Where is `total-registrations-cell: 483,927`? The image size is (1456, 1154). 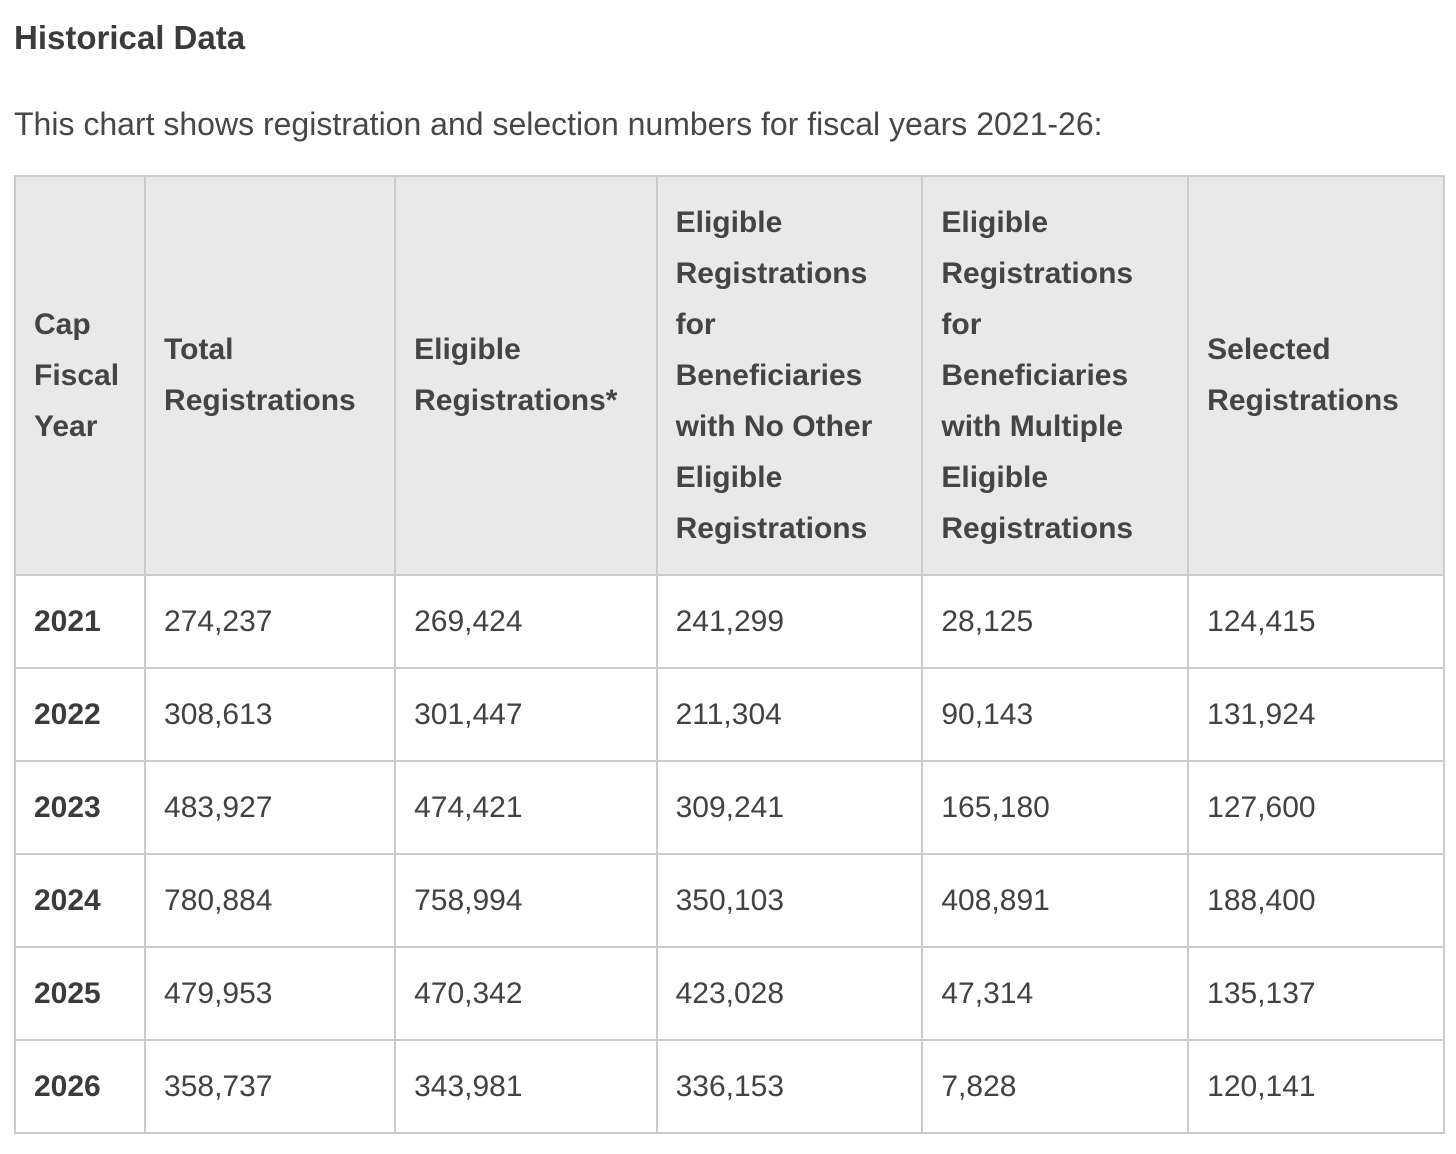
total-registrations-cell: 483,927 is located at coordinates (270, 807).